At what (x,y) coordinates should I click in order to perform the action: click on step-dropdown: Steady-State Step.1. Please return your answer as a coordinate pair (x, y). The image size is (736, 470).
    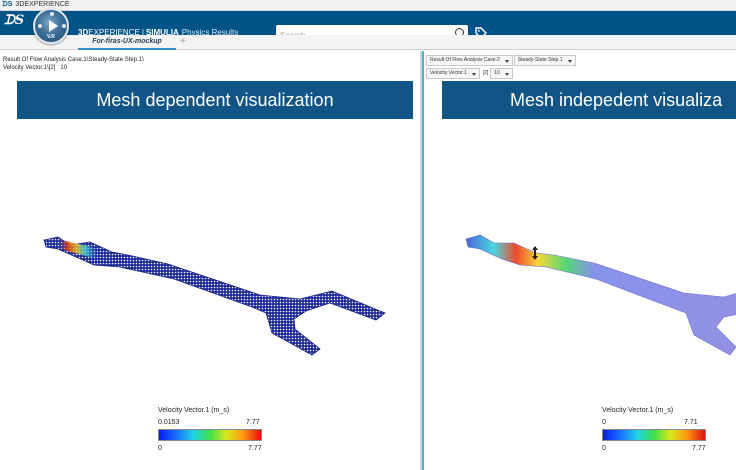
    Looking at the image, I should click on (544, 60).